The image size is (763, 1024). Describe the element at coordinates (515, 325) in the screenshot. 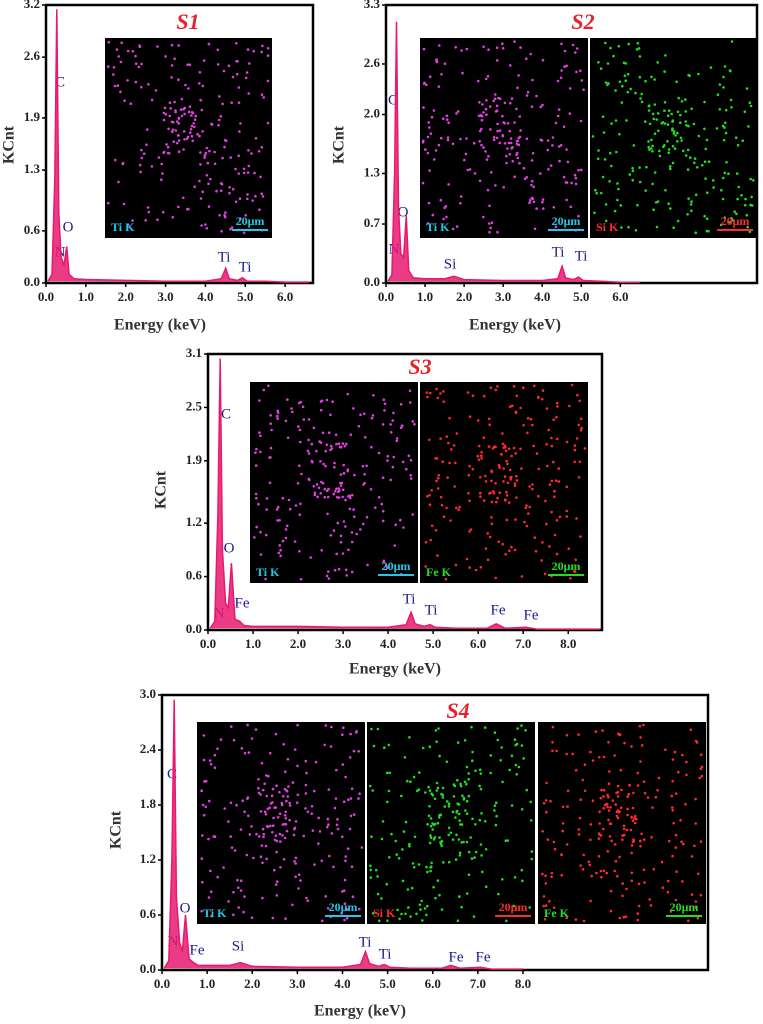

I see `x-axis-label: Energy (keV)` at that location.